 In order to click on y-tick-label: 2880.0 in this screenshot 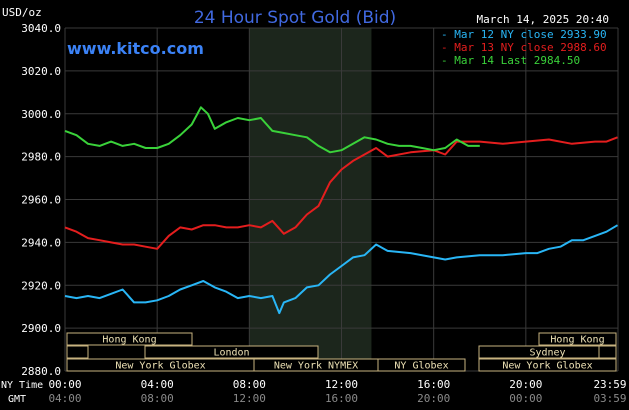, I will do `click(41, 371)`.